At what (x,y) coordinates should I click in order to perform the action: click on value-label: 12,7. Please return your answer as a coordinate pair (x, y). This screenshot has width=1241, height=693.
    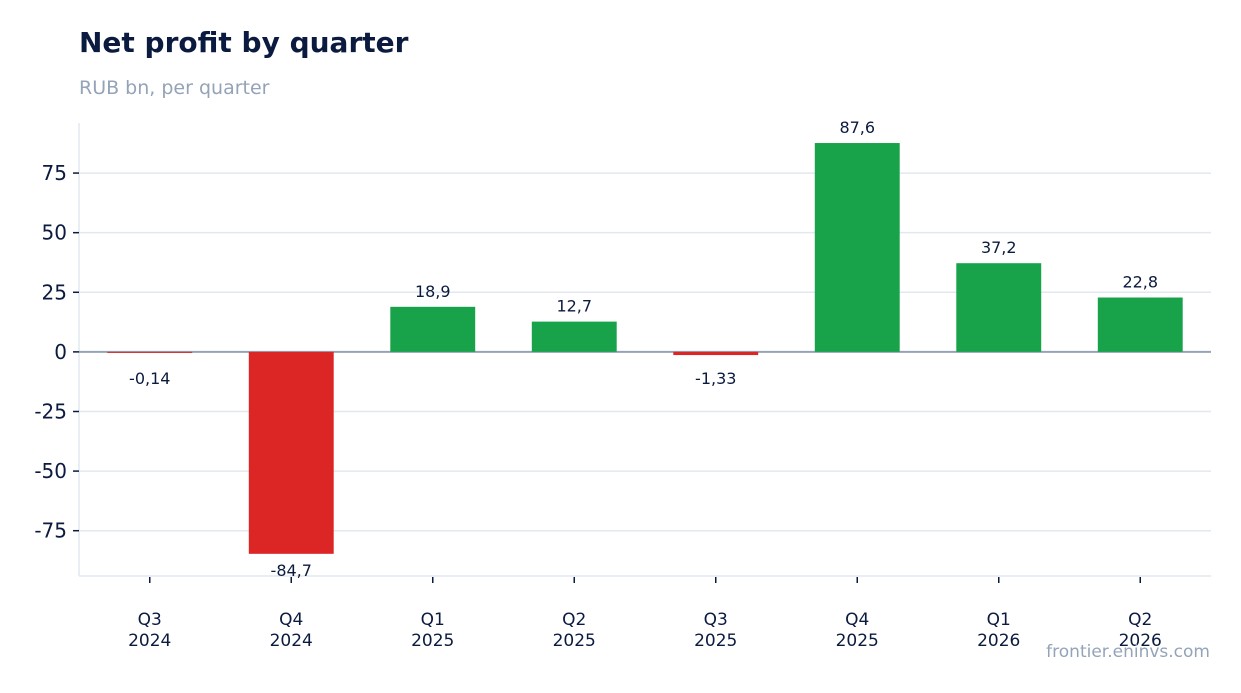
    Looking at the image, I should click on (574, 306).